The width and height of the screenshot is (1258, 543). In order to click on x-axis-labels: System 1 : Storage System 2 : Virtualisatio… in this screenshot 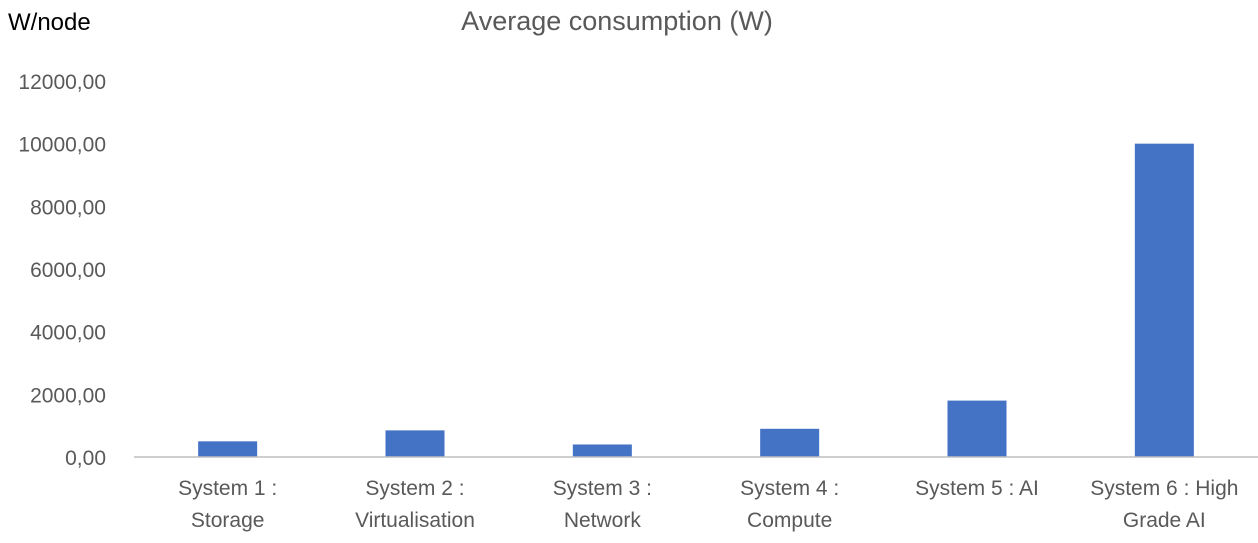, I will do `click(708, 504)`.